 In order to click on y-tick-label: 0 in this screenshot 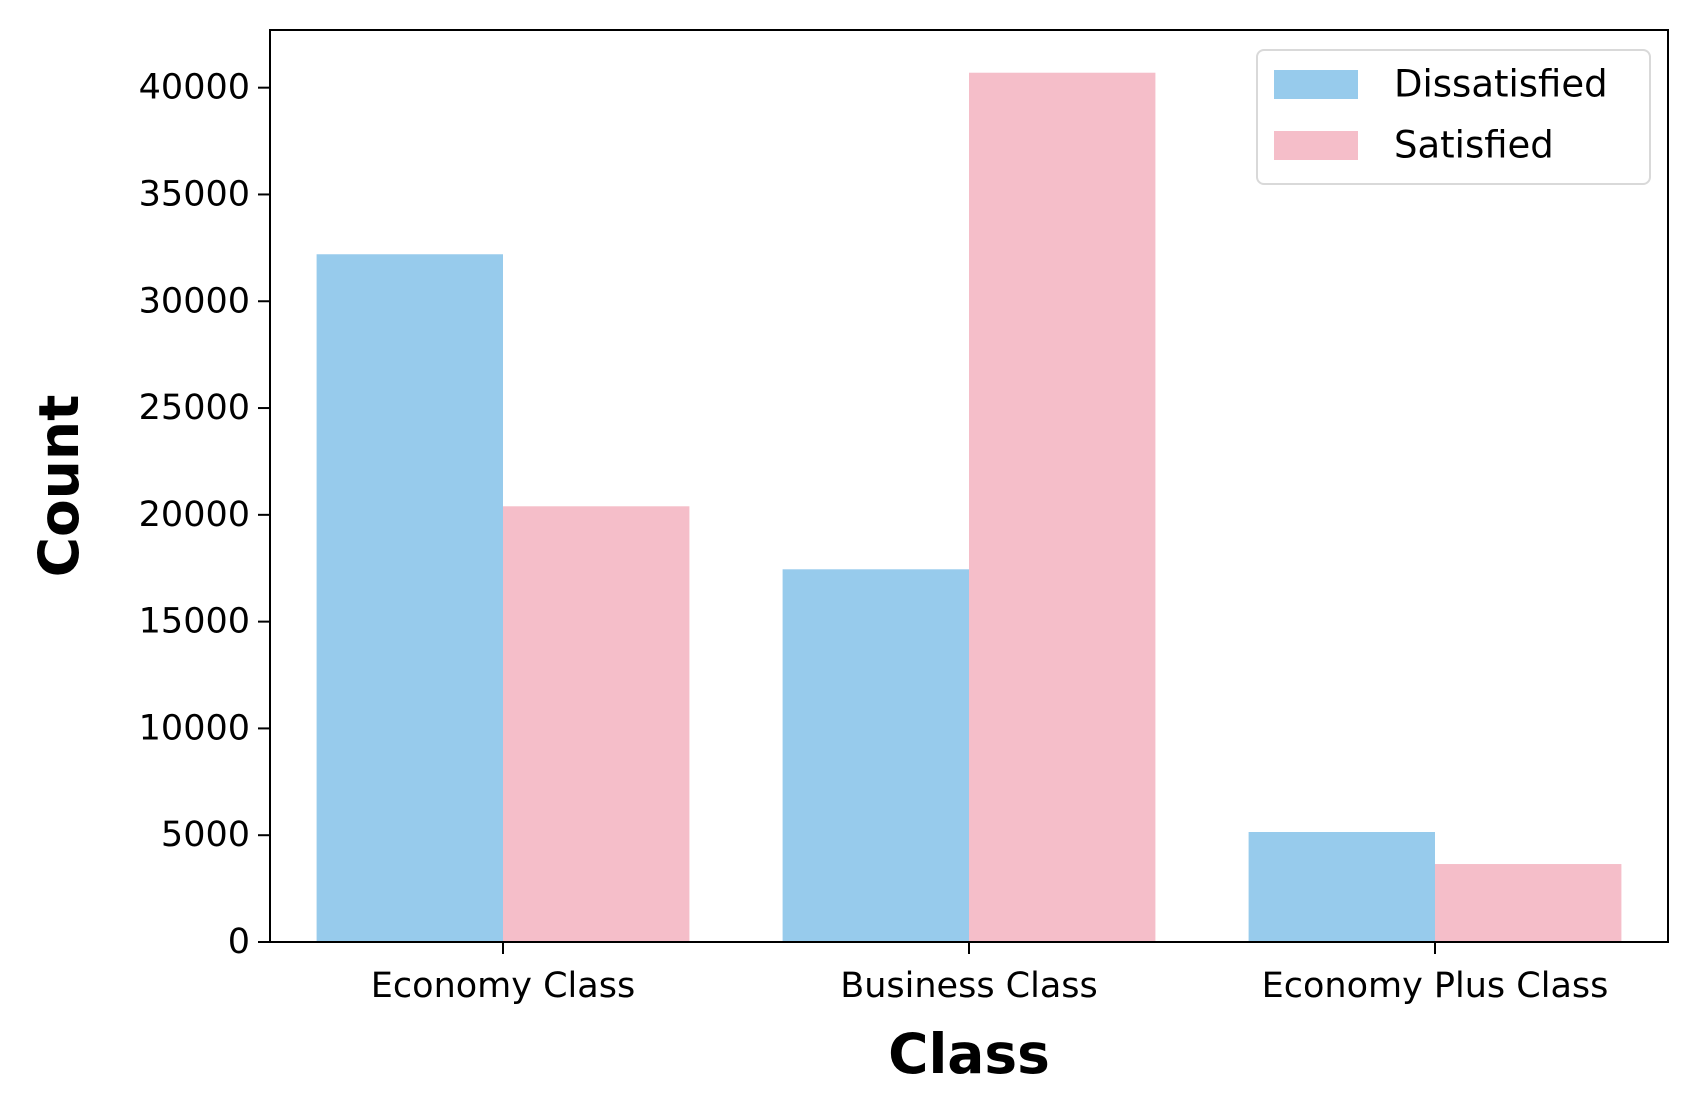, I will do `click(239, 942)`.